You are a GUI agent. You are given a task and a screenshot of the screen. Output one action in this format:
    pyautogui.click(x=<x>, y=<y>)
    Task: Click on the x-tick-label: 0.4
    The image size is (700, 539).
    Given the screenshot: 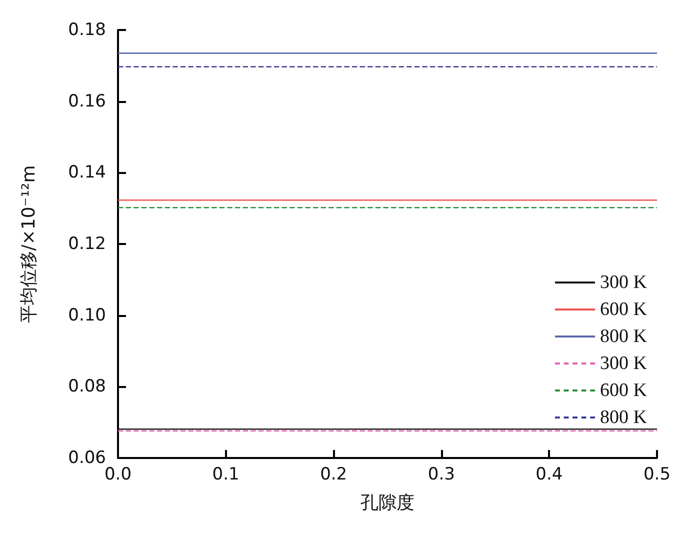 What is the action you would take?
    pyautogui.click(x=549, y=474)
    